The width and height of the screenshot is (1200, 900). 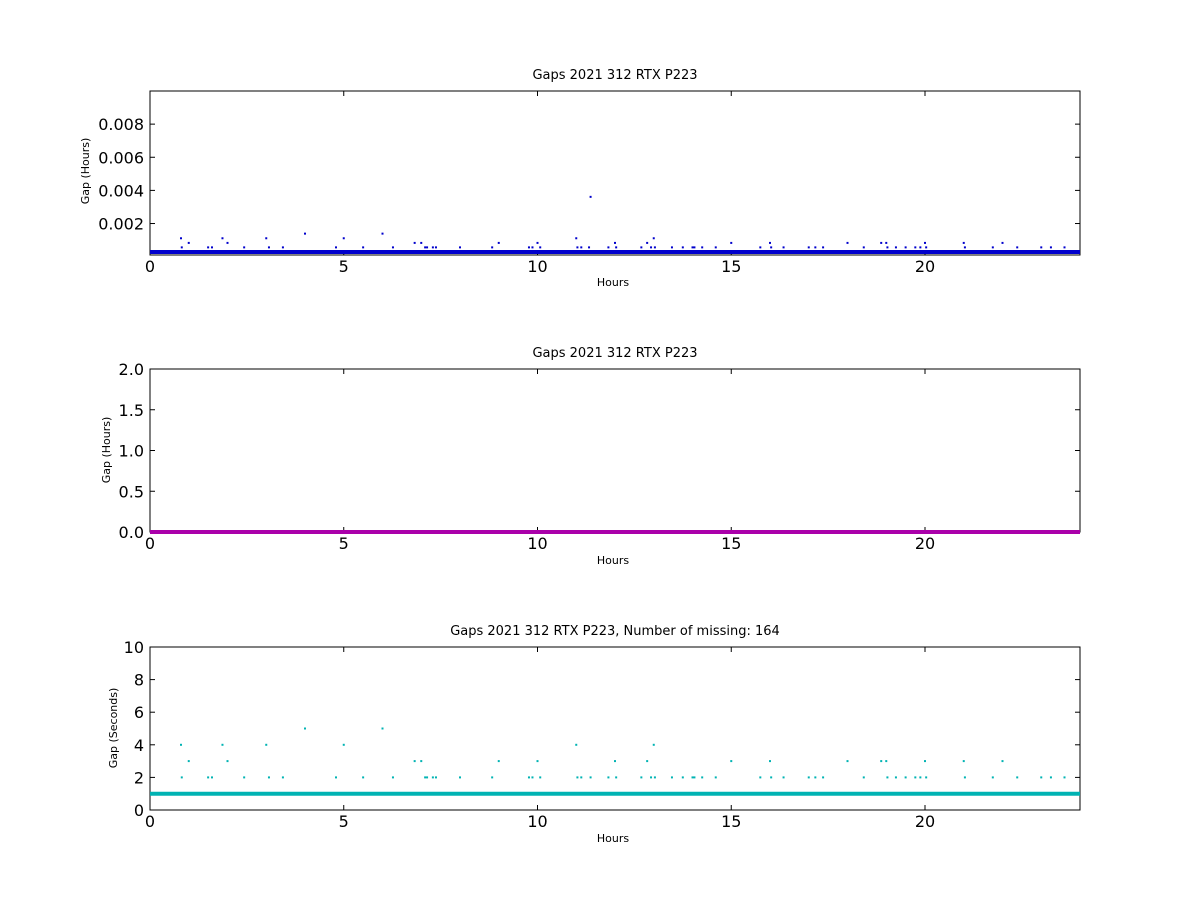 What do you see at coordinates (121, 190) in the screenshot?
I see `y-tick-label: 0.004` at bounding box center [121, 190].